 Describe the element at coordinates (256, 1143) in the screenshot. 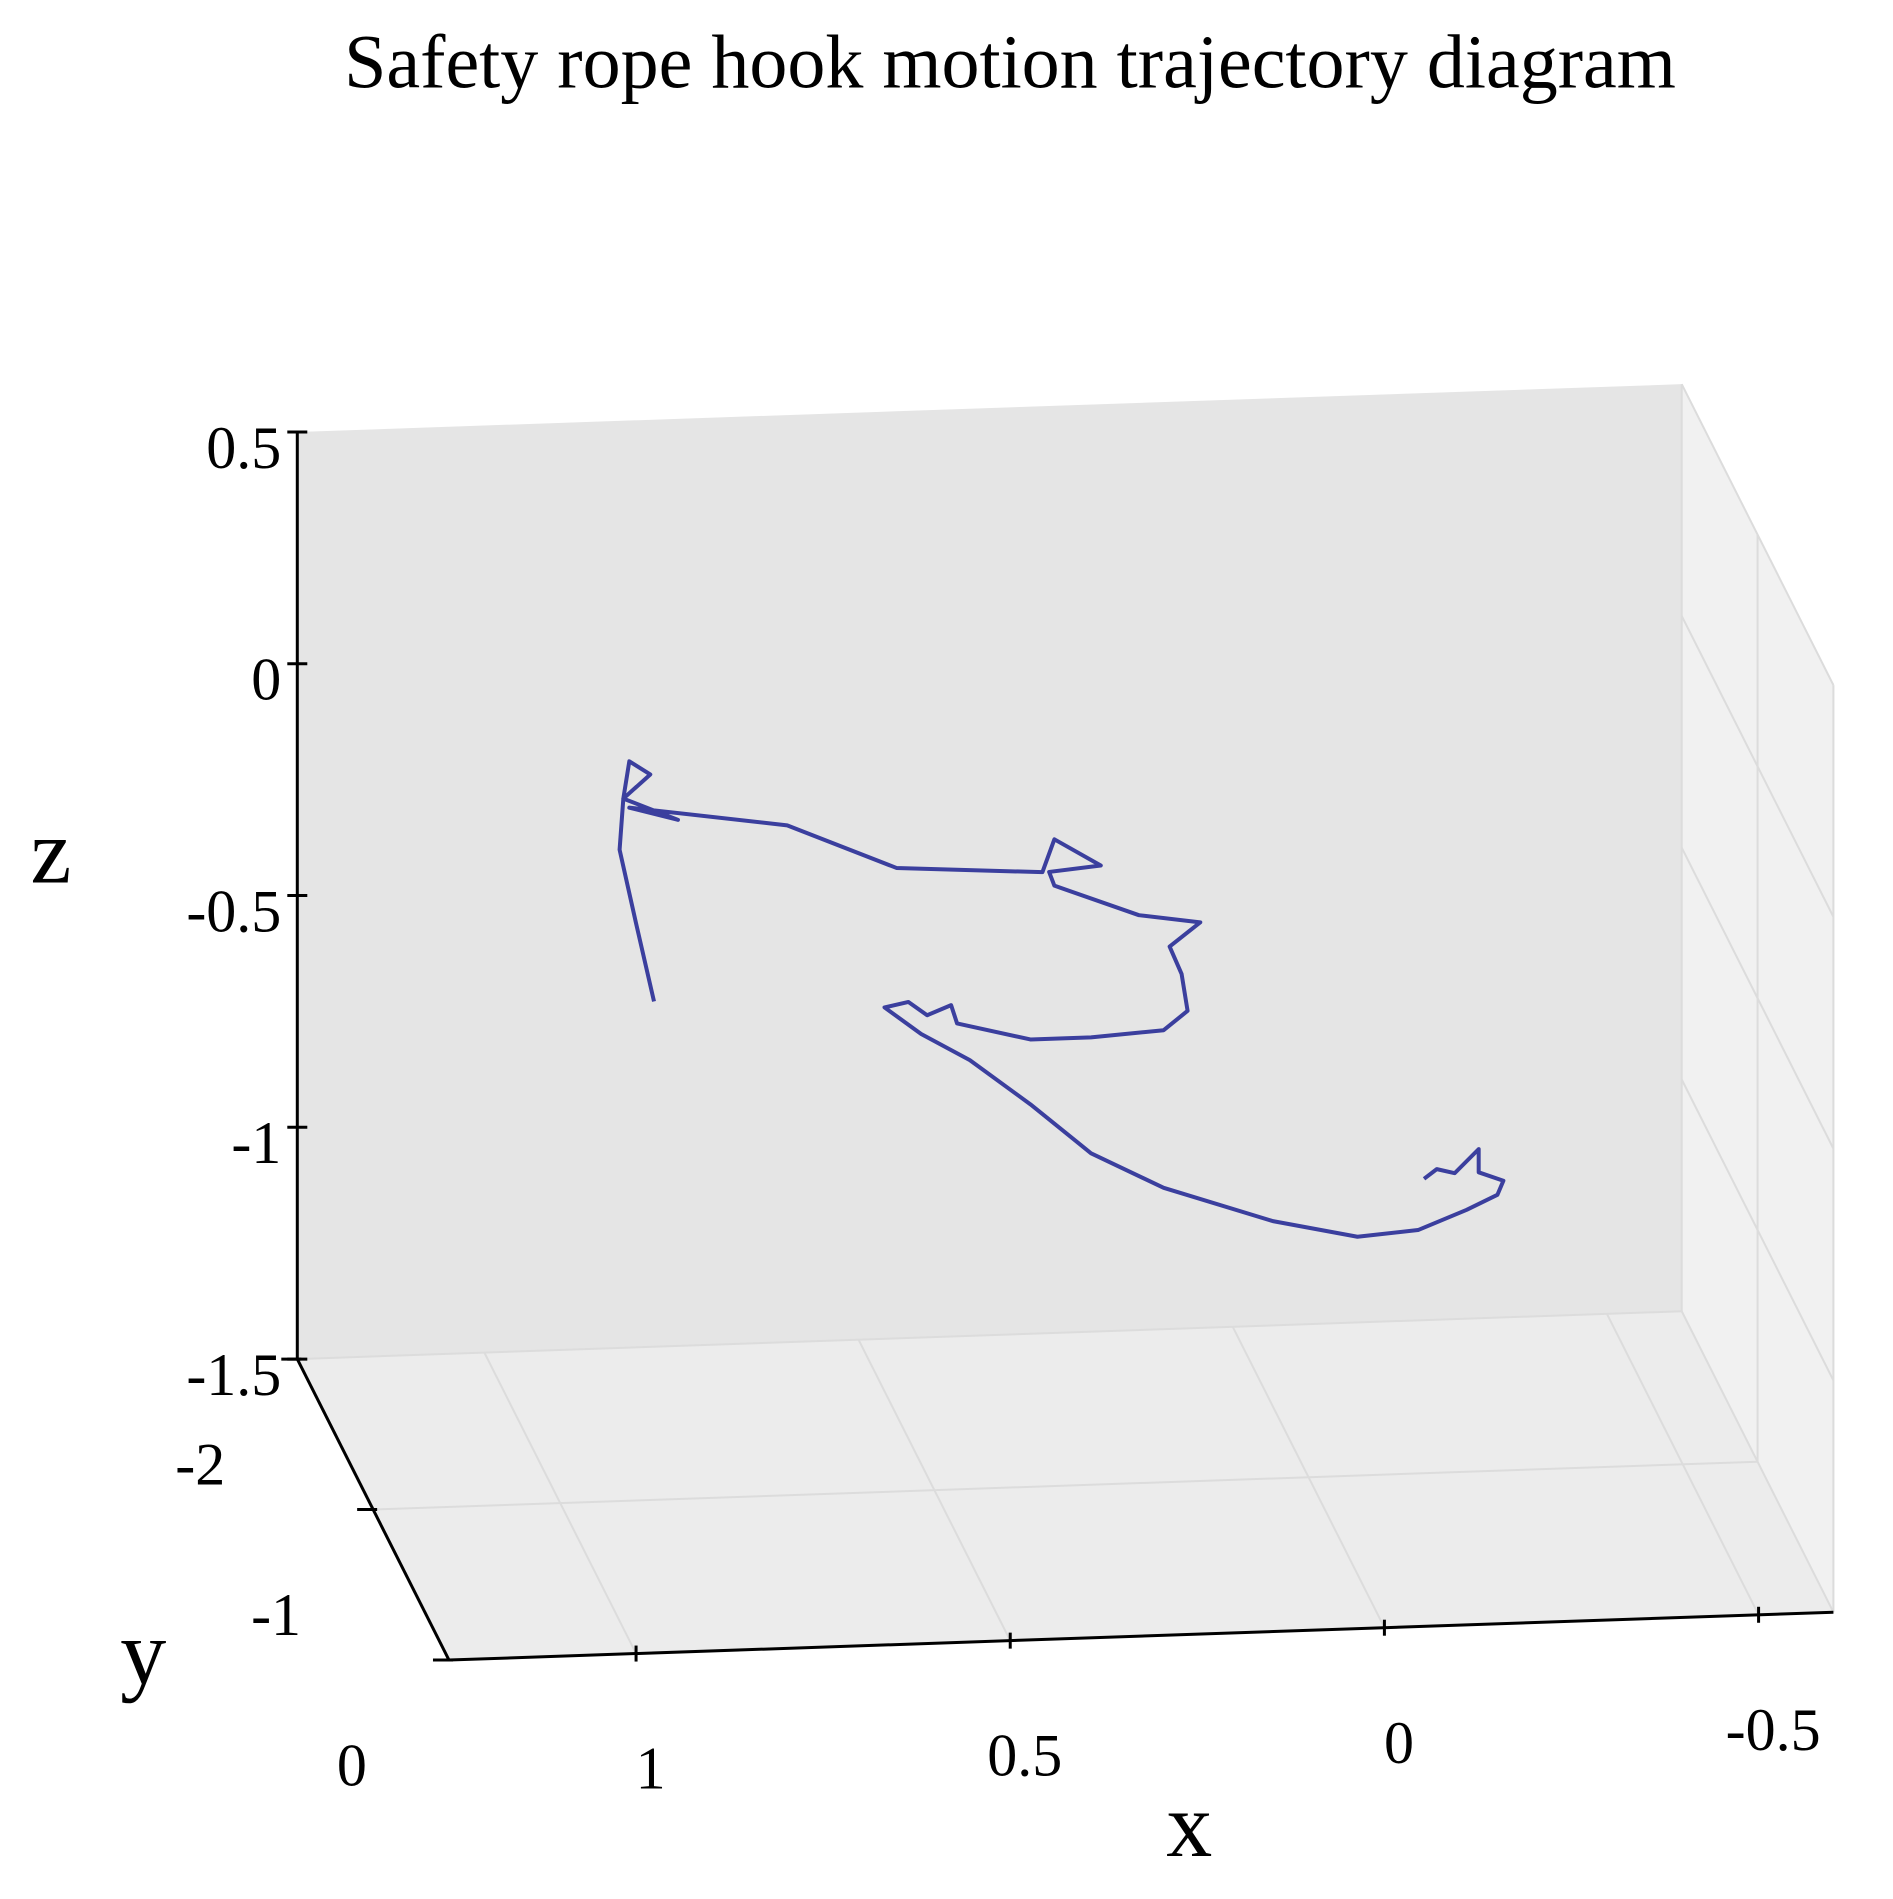

I see `z-tick-label: -1` at that location.